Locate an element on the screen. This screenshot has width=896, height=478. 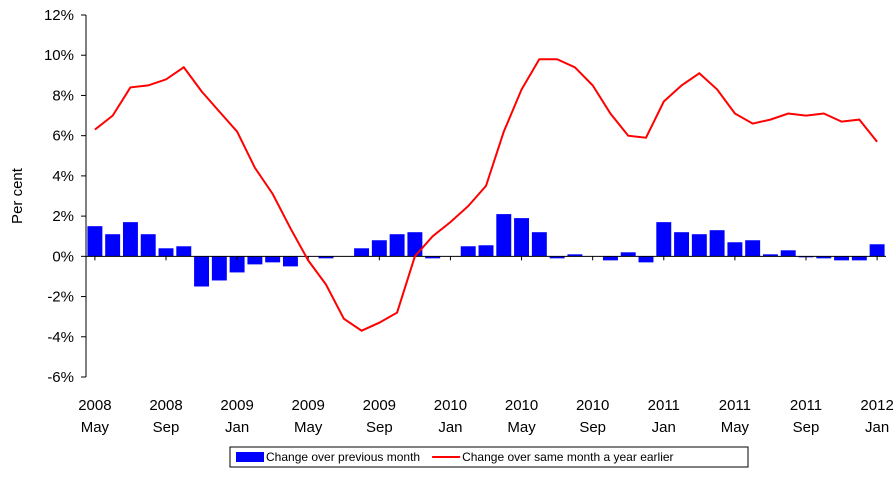
y-tick-label: 0% is located at coordinates (63, 256).